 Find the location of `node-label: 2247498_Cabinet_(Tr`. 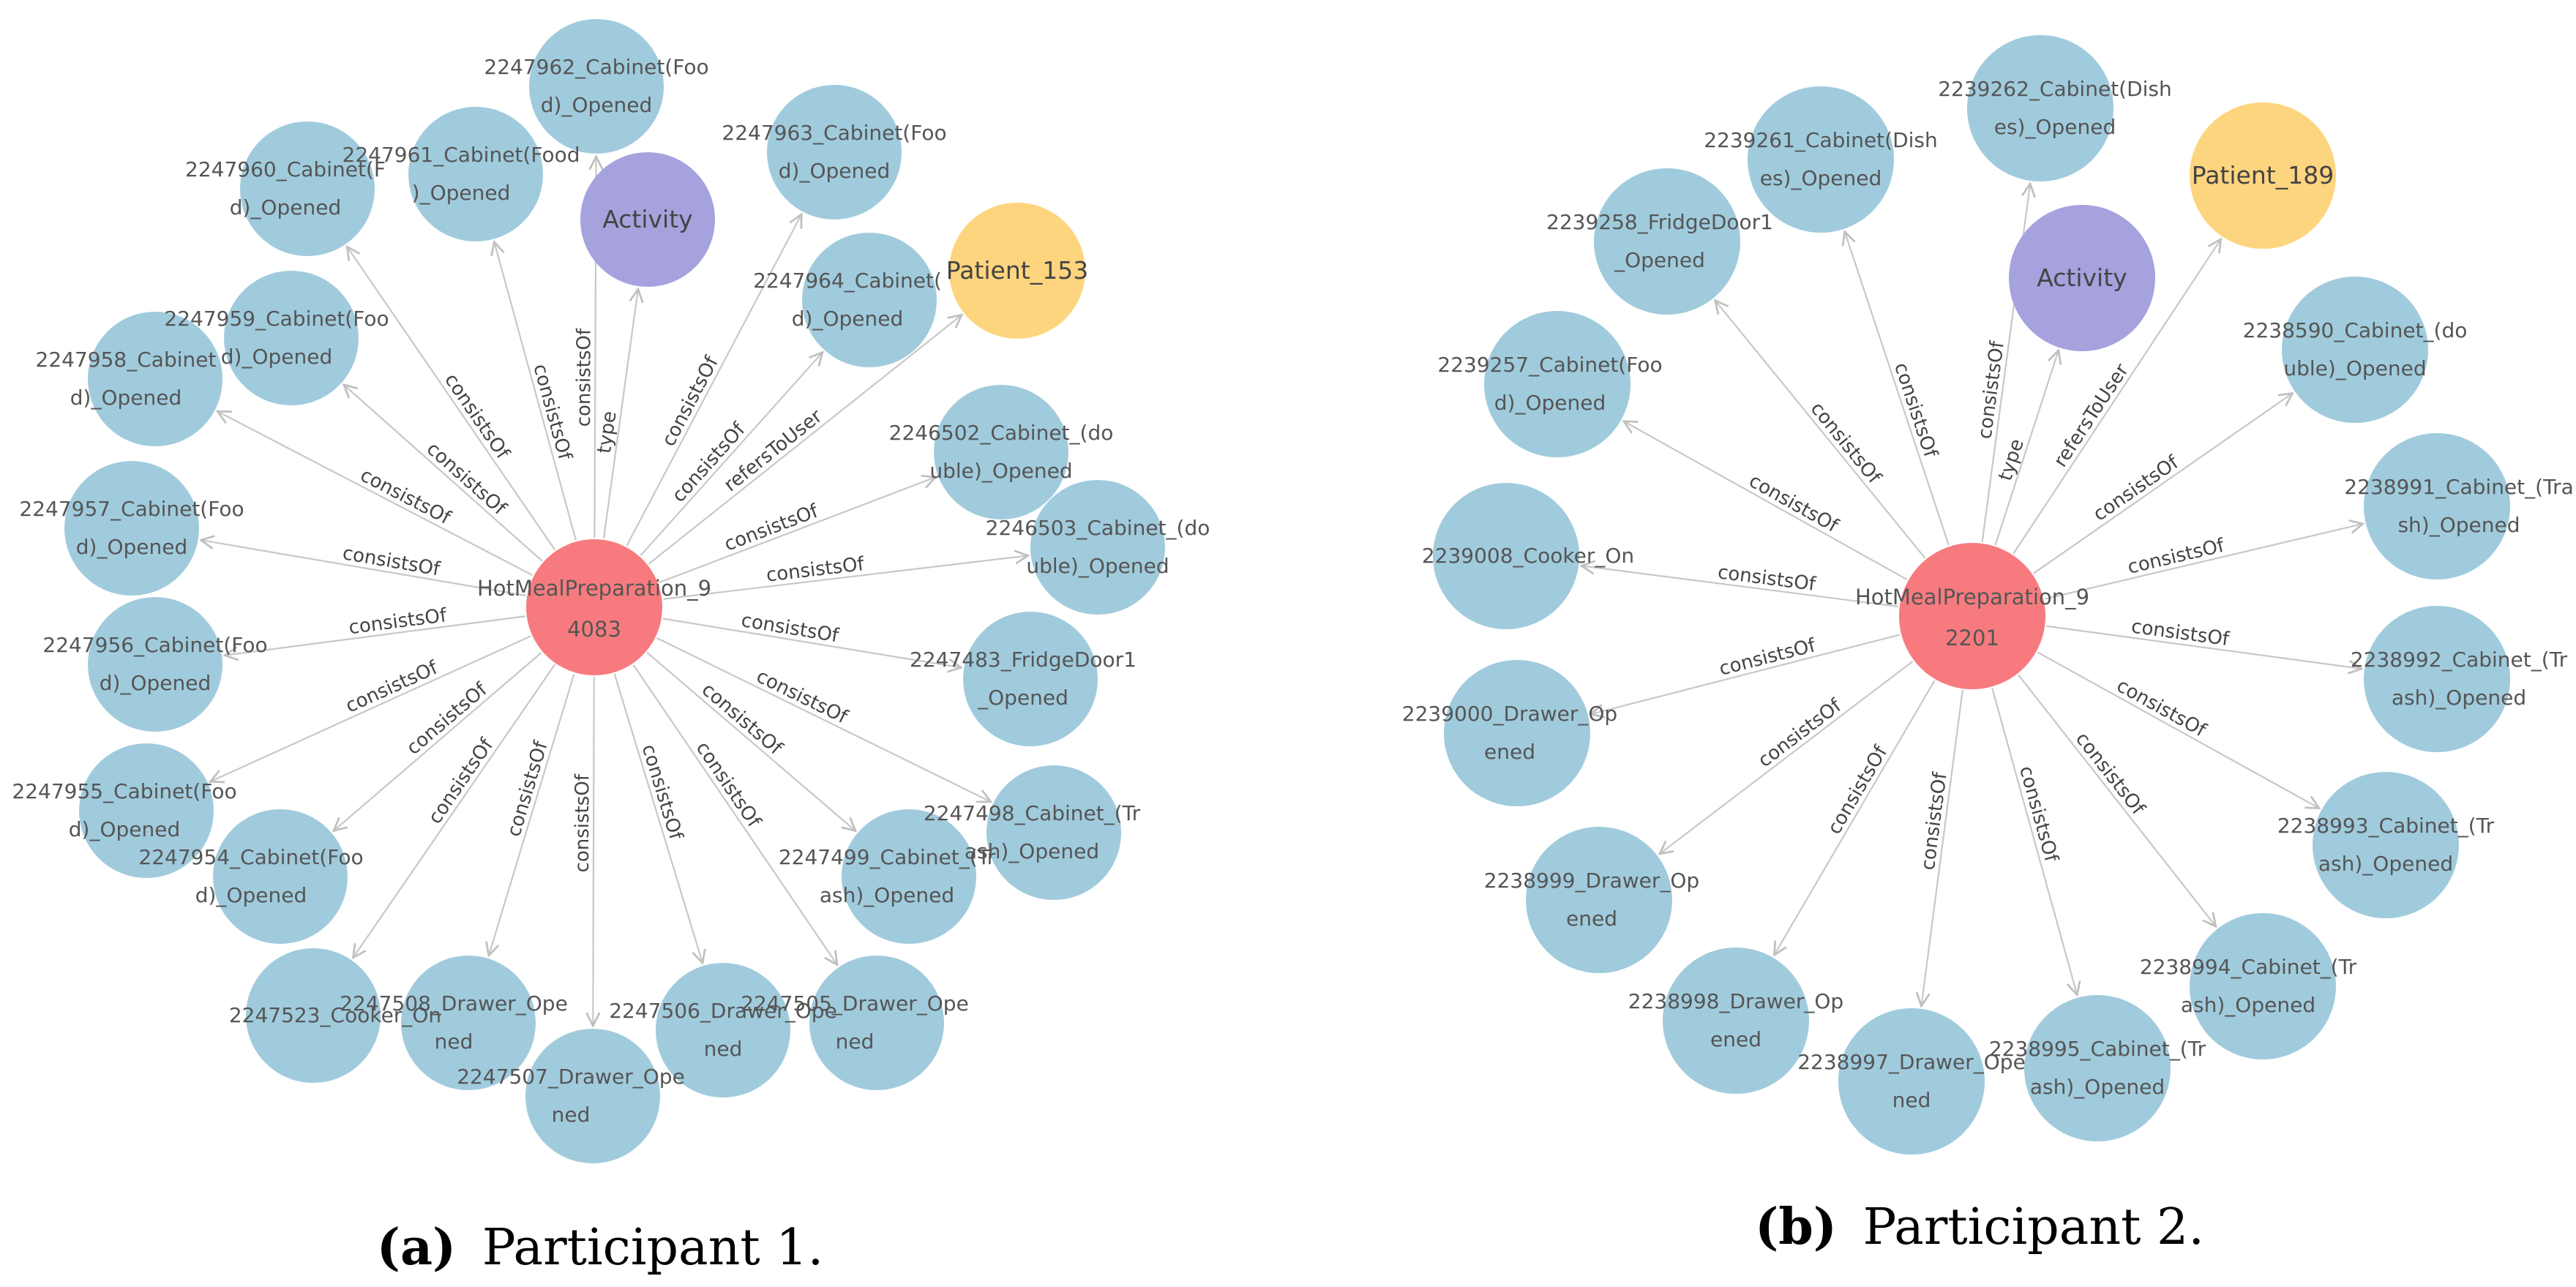

node-label: 2247498_Cabinet_(Tr is located at coordinates (1032, 813).